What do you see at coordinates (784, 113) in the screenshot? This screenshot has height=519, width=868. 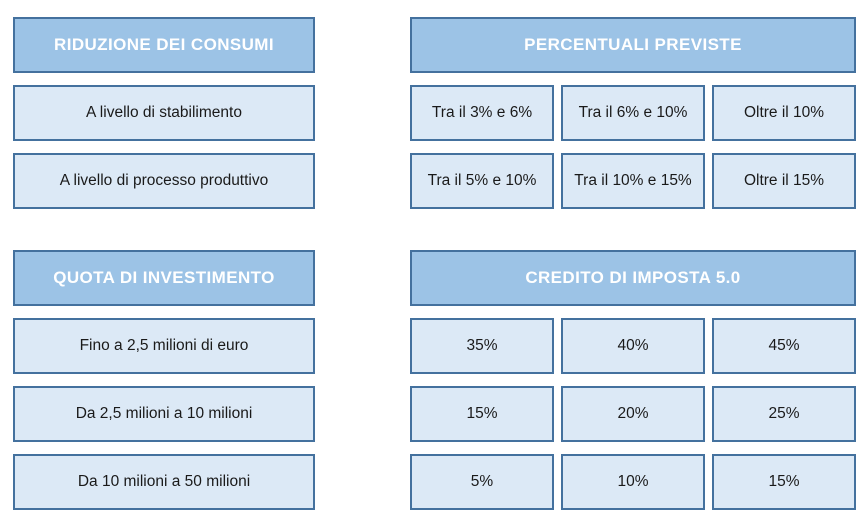 I see `percentage-range-cell: Oltre il 10%` at bounding box center [784, 113].